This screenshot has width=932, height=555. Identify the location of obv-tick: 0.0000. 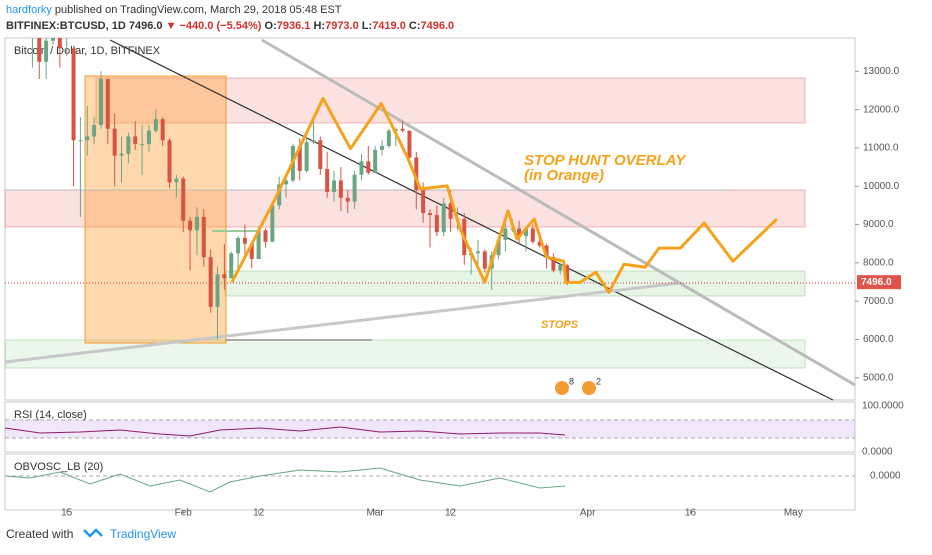
(885, 476).